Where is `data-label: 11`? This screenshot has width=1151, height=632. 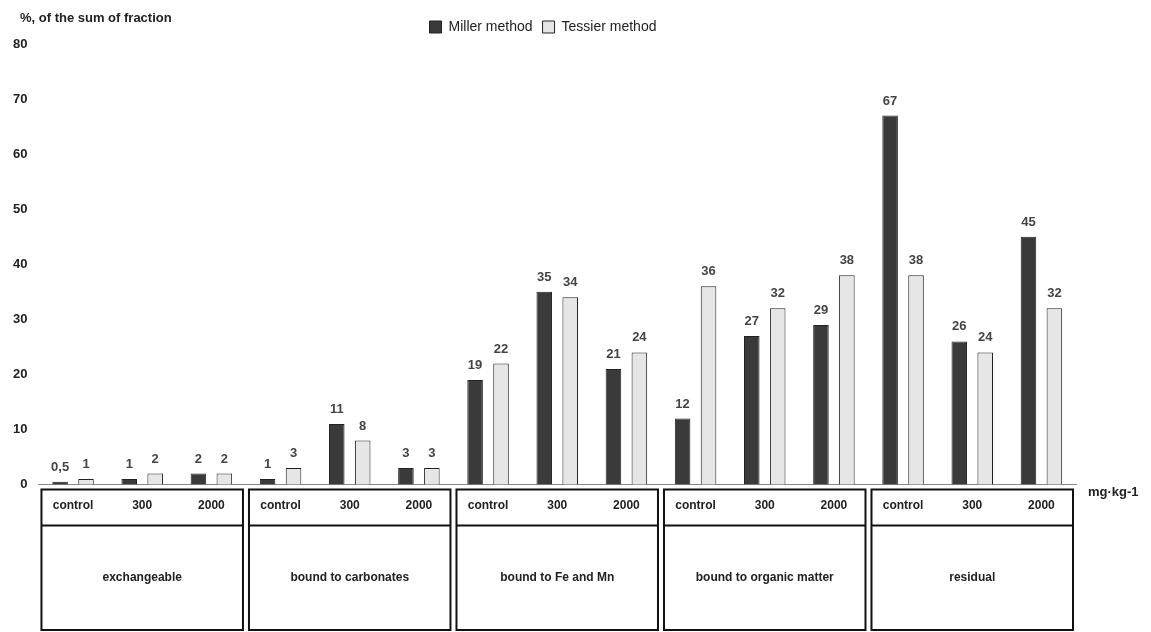
data-label: 11 is located at coordinates (336, 409).